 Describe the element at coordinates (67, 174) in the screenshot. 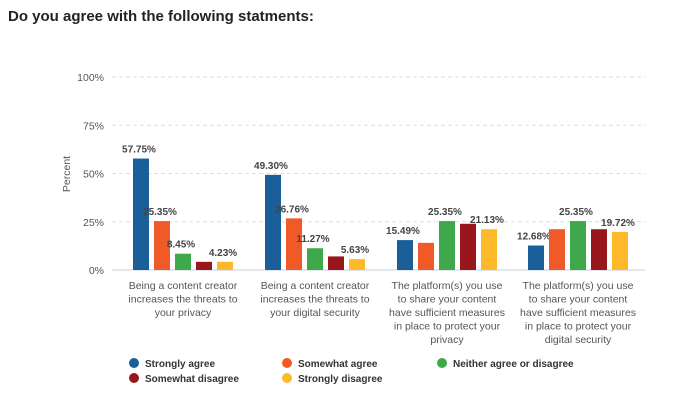

I see `y-axis-label: Percent` at that location.